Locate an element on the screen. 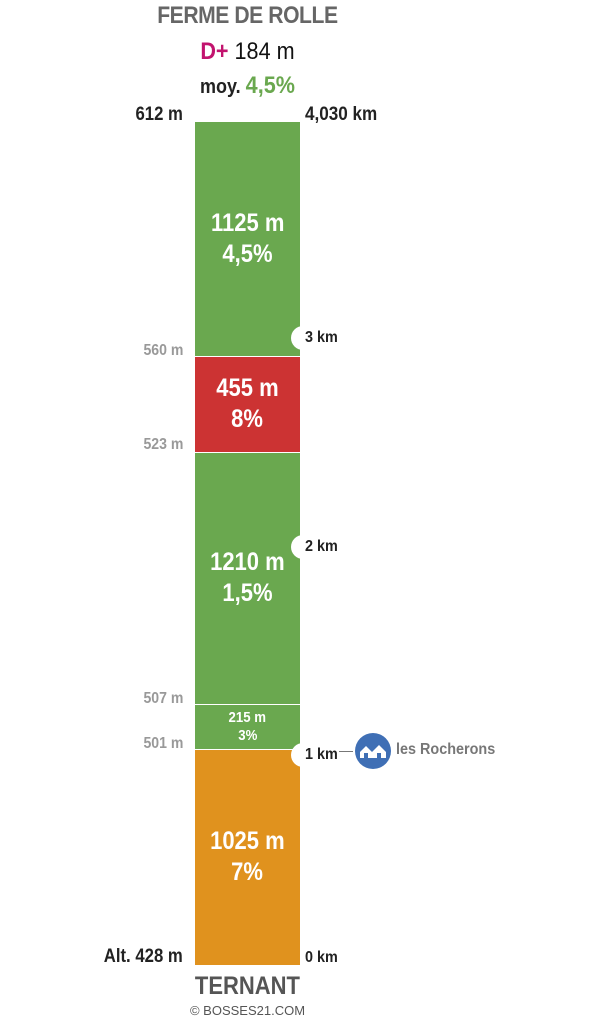 Image resolution: width=600 pixels, height=1024 pixels. profile-segment: 1125 m 4,5% is located at coordinates (247, 239).